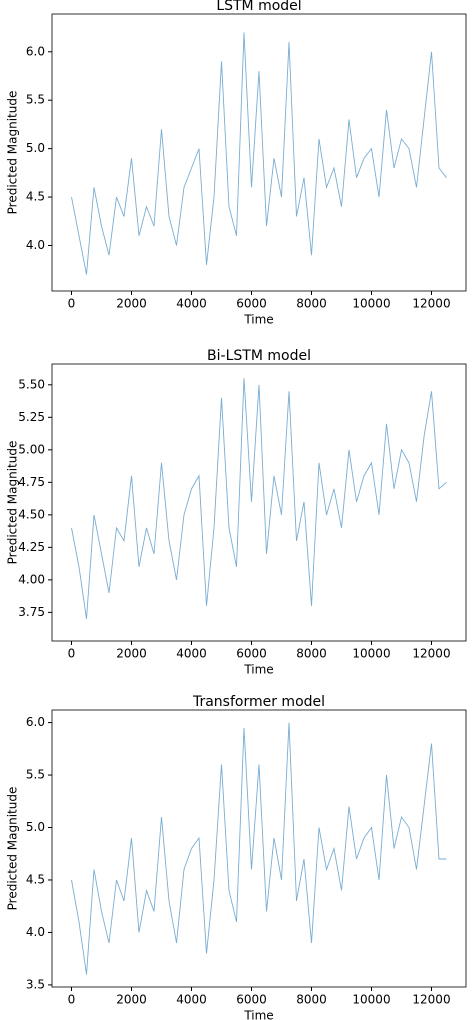 The image size is (474, 1020). What do you see at coordinates (259, 356) in the screenshot?
I see `chart-title: Bi-LSTM model` at bounding box center [259, 356].